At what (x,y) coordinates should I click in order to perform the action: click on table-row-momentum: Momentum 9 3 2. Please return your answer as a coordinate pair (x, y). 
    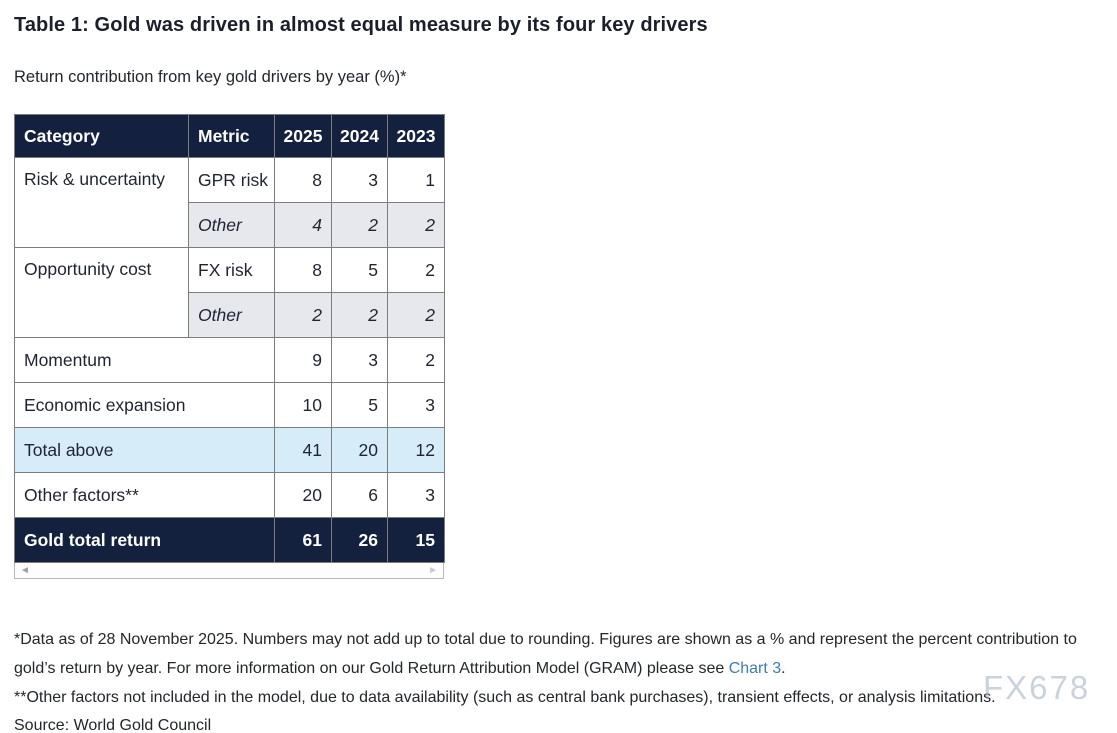
    Looking at the image, I should click on (229, 360).